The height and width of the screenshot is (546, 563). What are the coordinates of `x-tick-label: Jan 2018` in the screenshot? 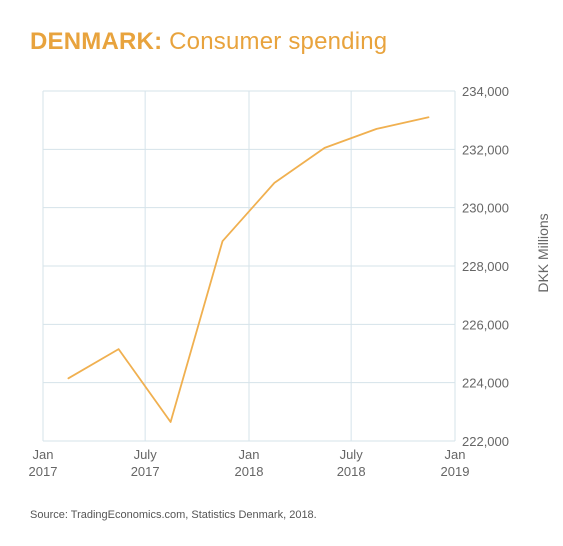 It's located at (249, 463).